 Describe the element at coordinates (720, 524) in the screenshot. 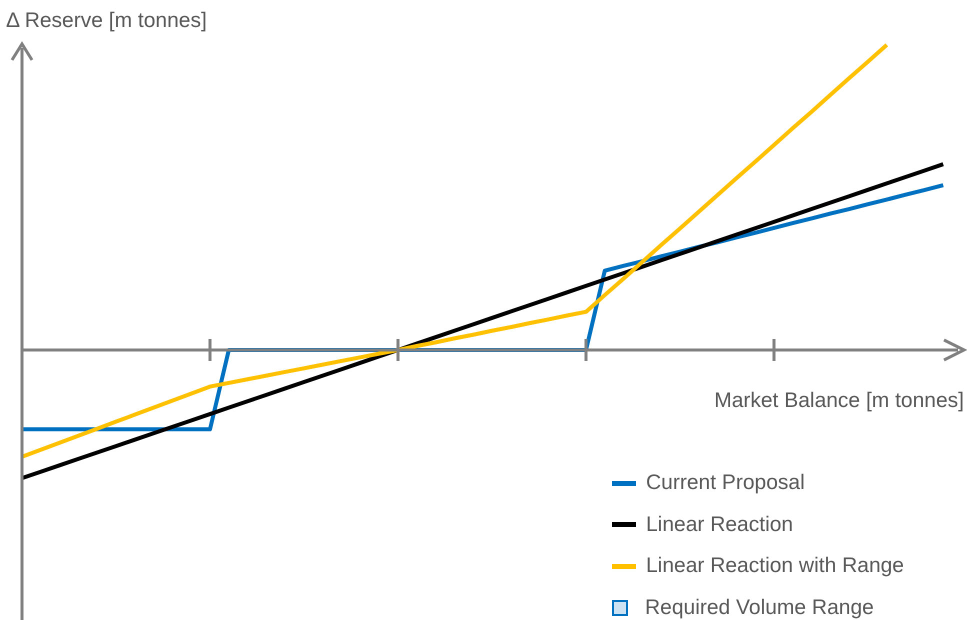

I see `legend-label: Linear Reaction` at that location.